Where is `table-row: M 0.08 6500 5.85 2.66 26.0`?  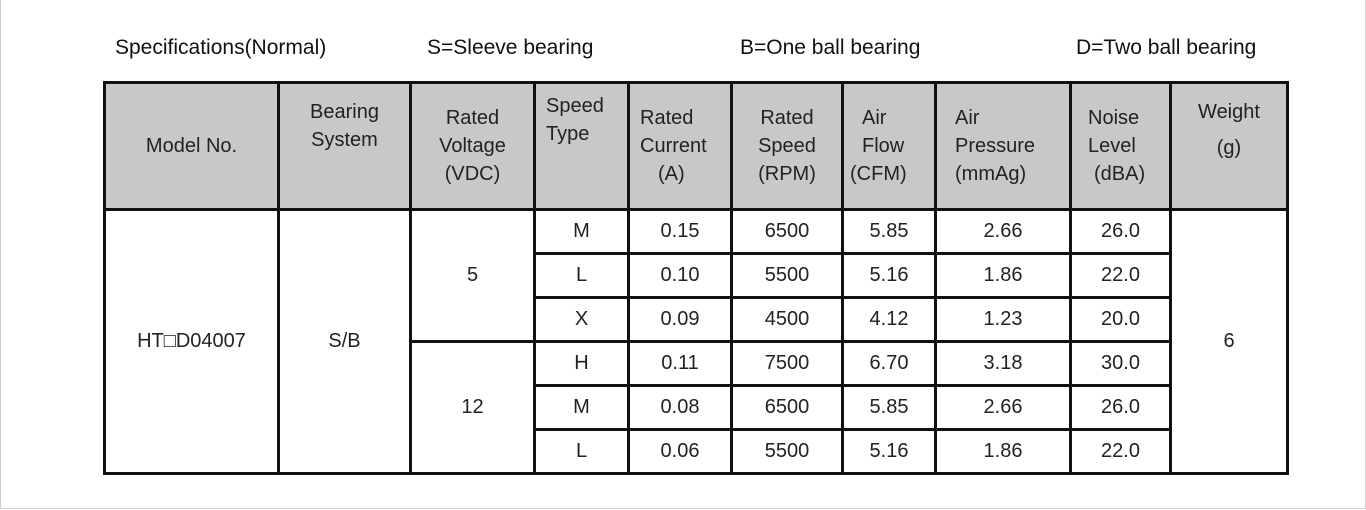
table-row: M 0.08 6500 5.85 2.66 26.0 is located at coordinates (696, 407).